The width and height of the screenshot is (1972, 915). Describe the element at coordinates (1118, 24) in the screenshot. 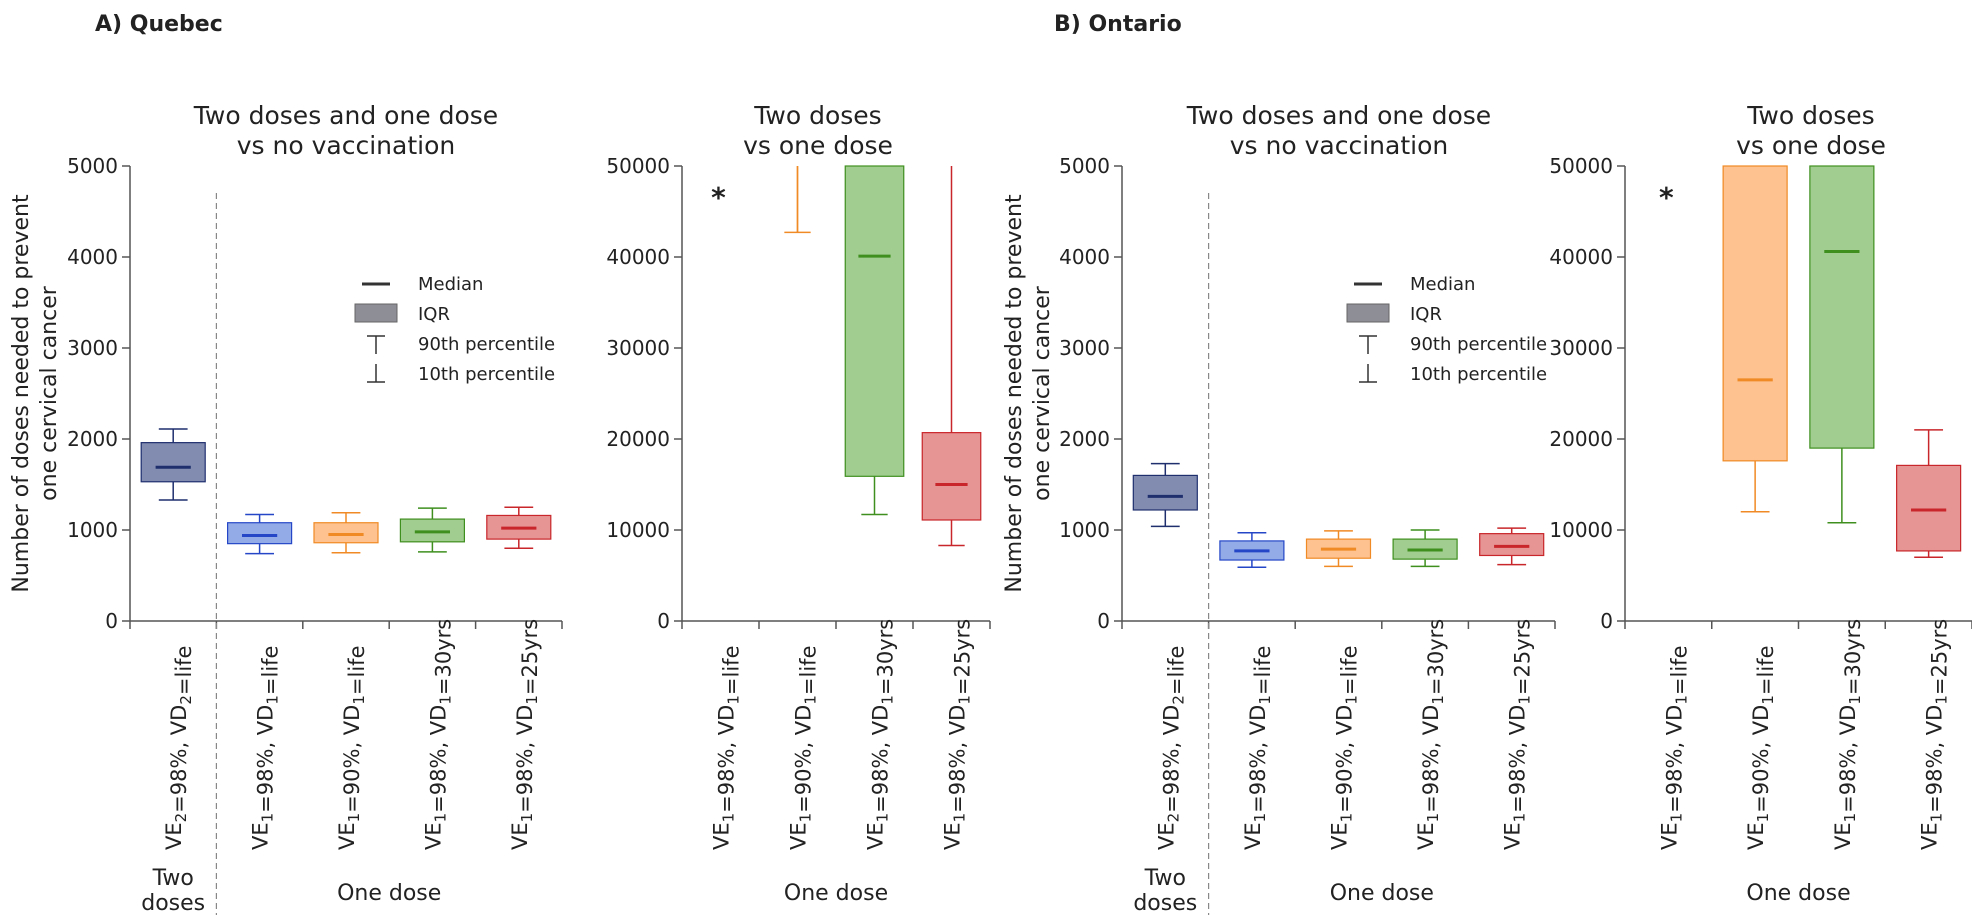

I see `panel-label: B) Ontario` at that location.